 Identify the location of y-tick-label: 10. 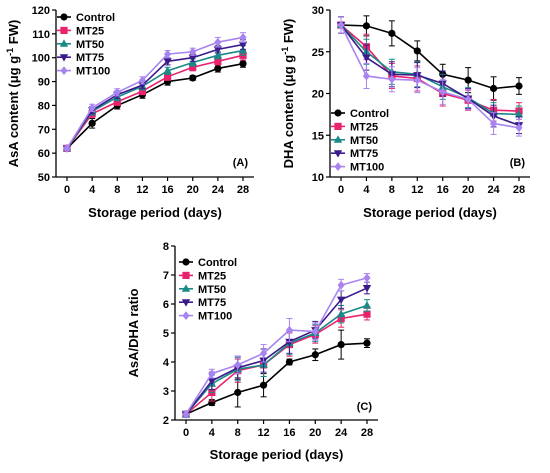
(318, 178).